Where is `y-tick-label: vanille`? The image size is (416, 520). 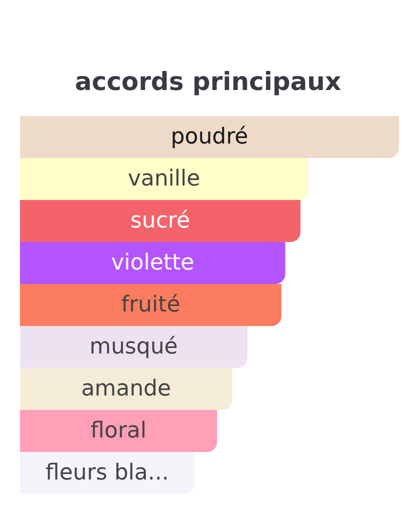
y-tick-label: vanille is located at coordinates (164, 179).